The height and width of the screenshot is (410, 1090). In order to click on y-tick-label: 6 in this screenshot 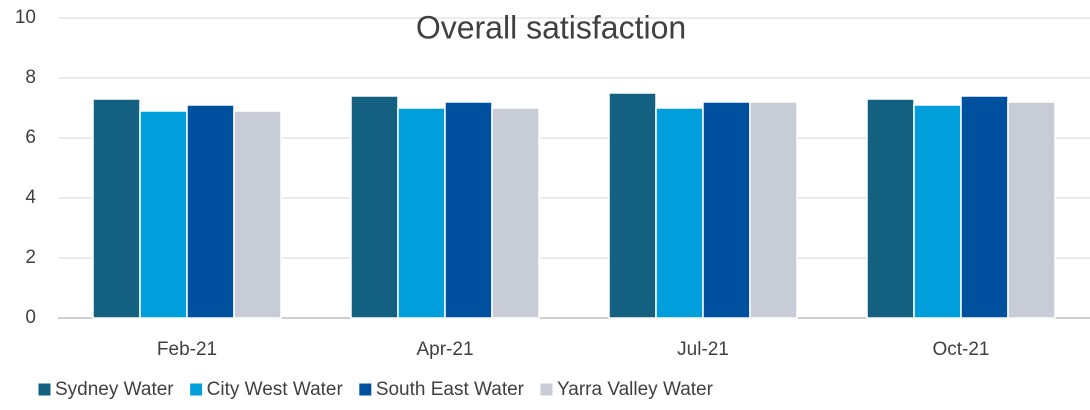, I will do `click(30, 137)`.